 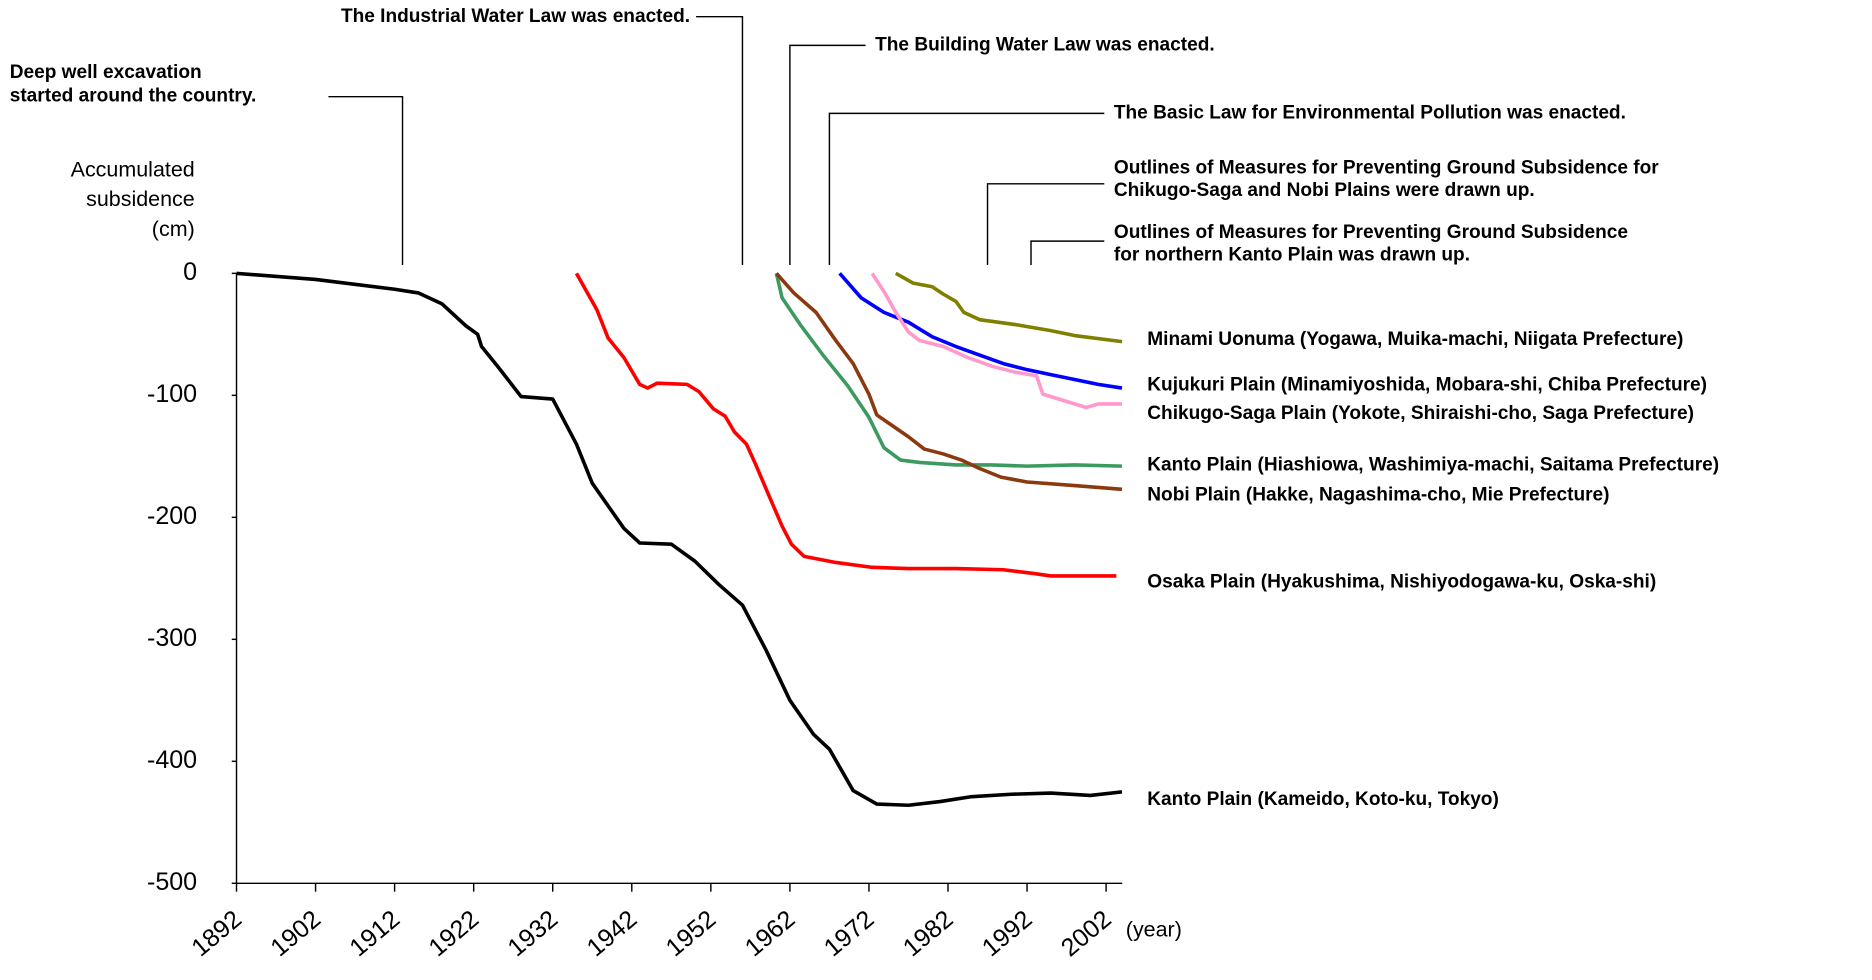 I want to click on x-tick-label: 1942, so click(x=612, y=933).